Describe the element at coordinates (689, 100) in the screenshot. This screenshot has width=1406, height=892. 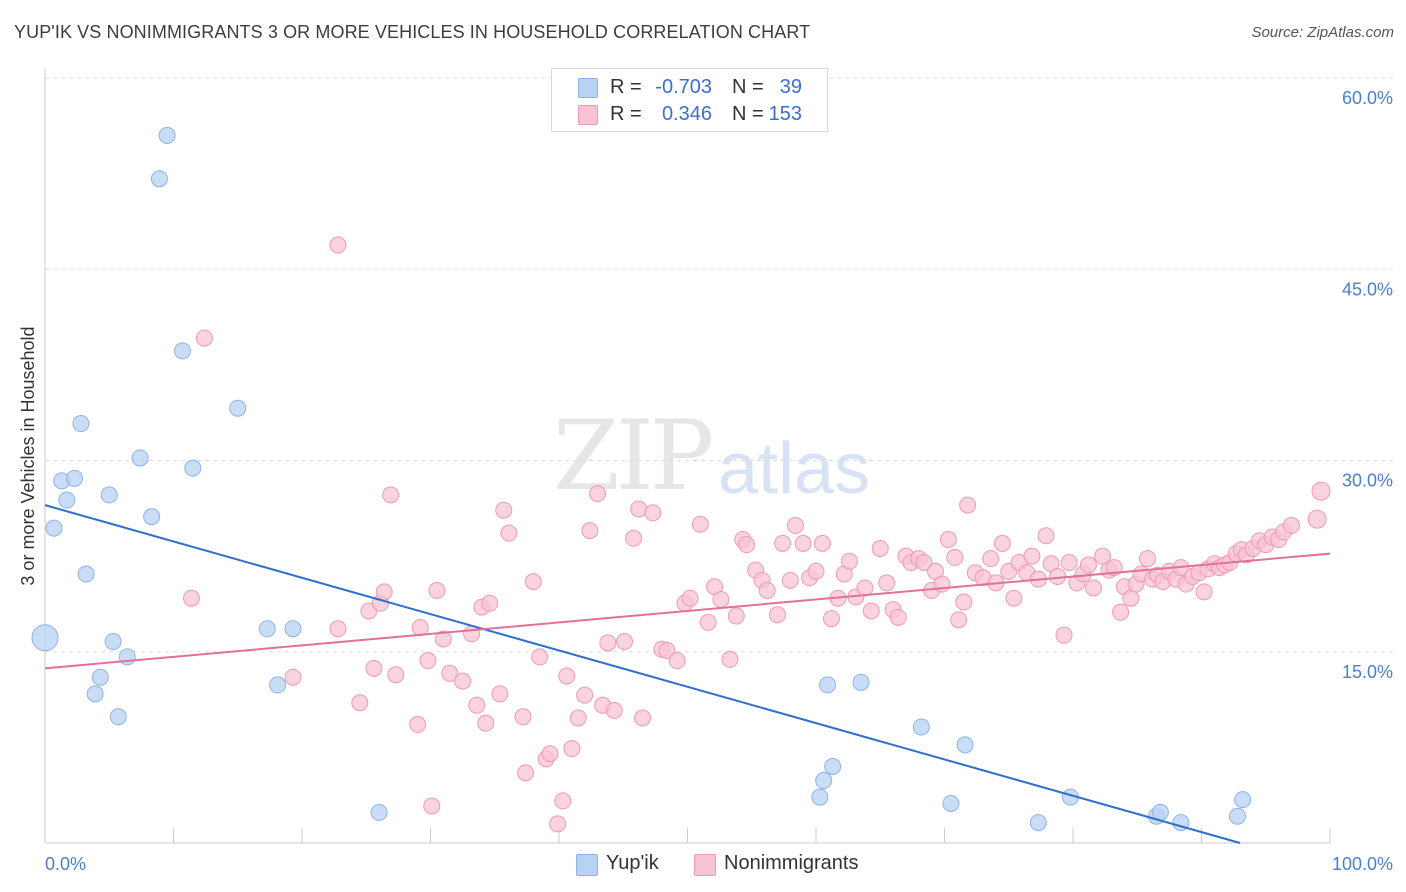
I see `stats-legend: R = -0.703 N = 39 R = 0.346 N = 153` at that location.